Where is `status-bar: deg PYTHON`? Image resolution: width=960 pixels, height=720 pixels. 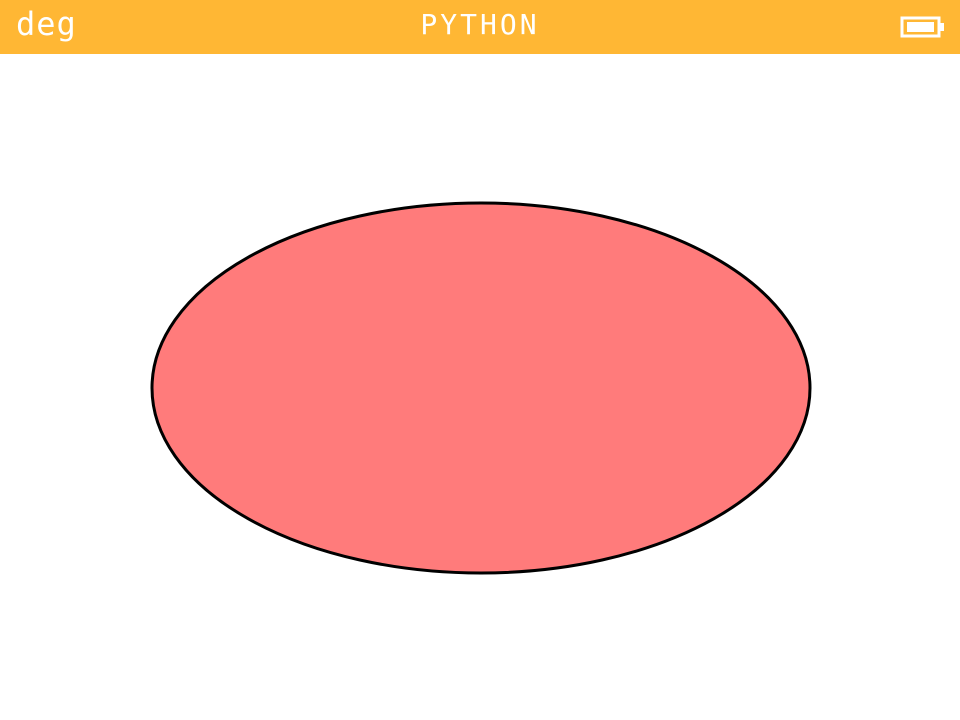 status-bar: deg PYTHON is located at coordinates (480, 27).